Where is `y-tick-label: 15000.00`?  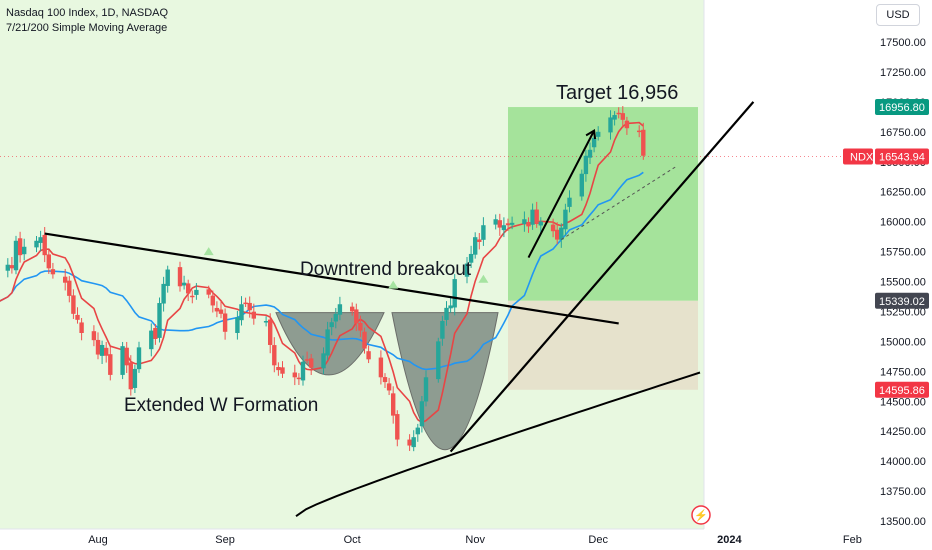 y-tick-label: 15000.00 is located at coordinates (903, 342).